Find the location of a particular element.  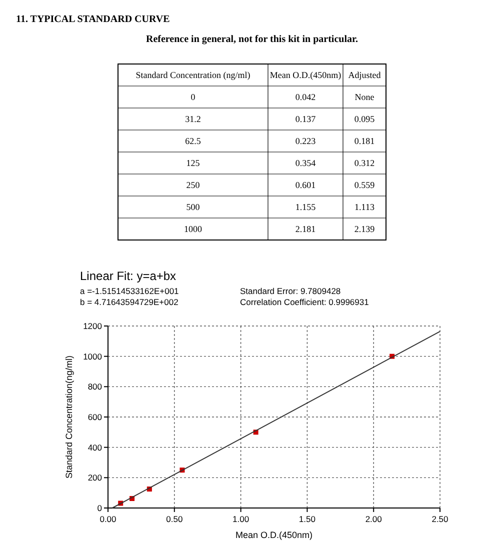

text: 0 is located at coordinates (193, 97).